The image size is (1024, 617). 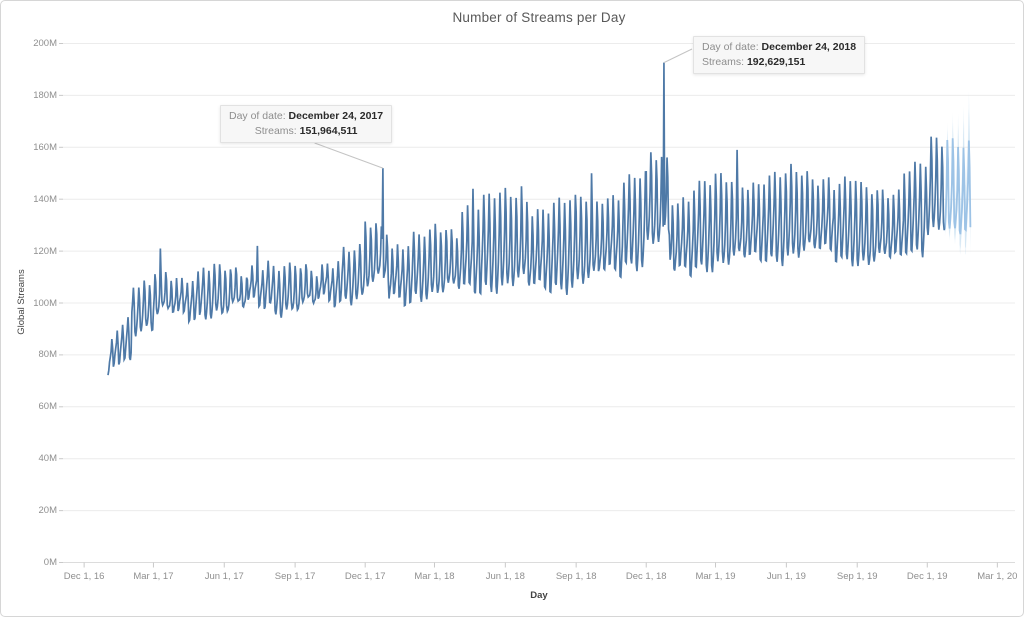 I want to click on y-tick-label: 60M, so click(x=47, y=407).